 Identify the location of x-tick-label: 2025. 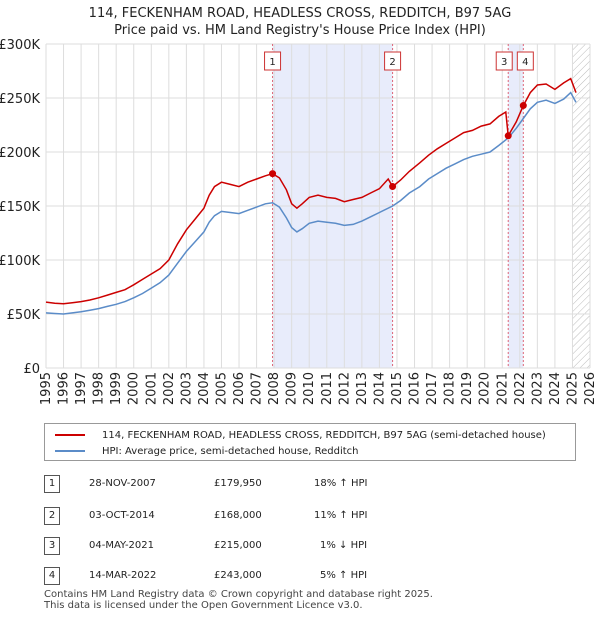
(572, 388).